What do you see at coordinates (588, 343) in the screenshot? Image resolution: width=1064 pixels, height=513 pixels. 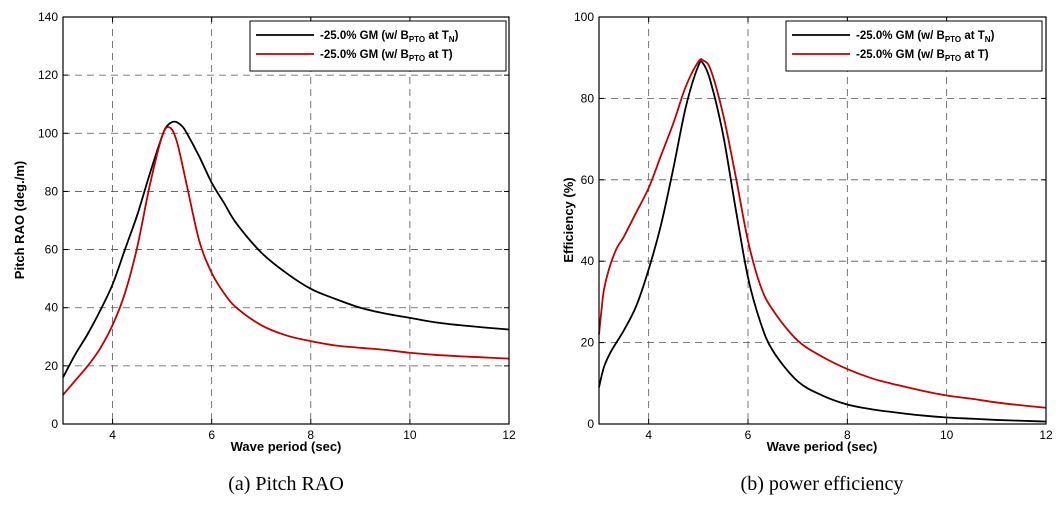 I see `efficiency-ytick-label: 20` at bounding box center [588, 343].